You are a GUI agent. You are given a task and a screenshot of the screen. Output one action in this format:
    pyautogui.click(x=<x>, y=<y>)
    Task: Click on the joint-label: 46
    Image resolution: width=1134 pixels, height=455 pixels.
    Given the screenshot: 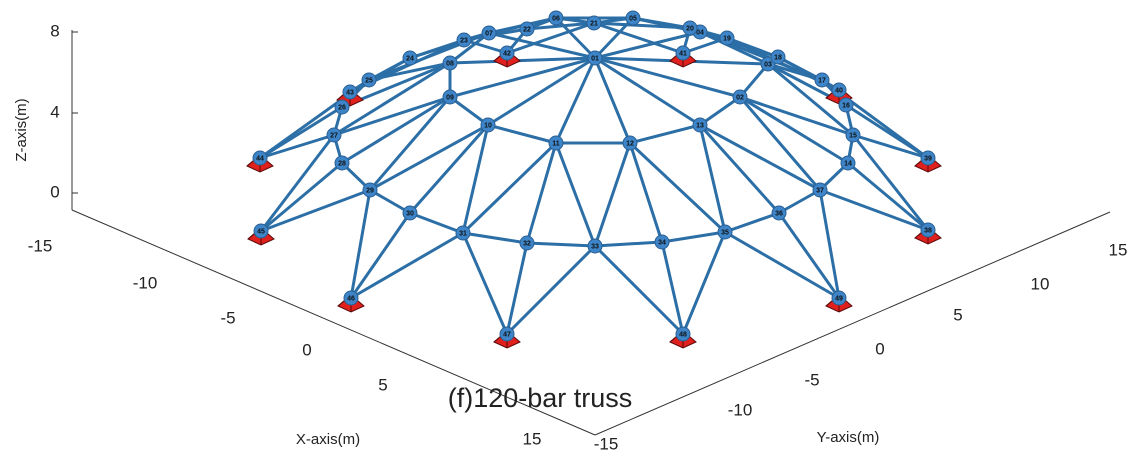 What is the action you would take?
    pyautogui.click(x=351, y=298)
    